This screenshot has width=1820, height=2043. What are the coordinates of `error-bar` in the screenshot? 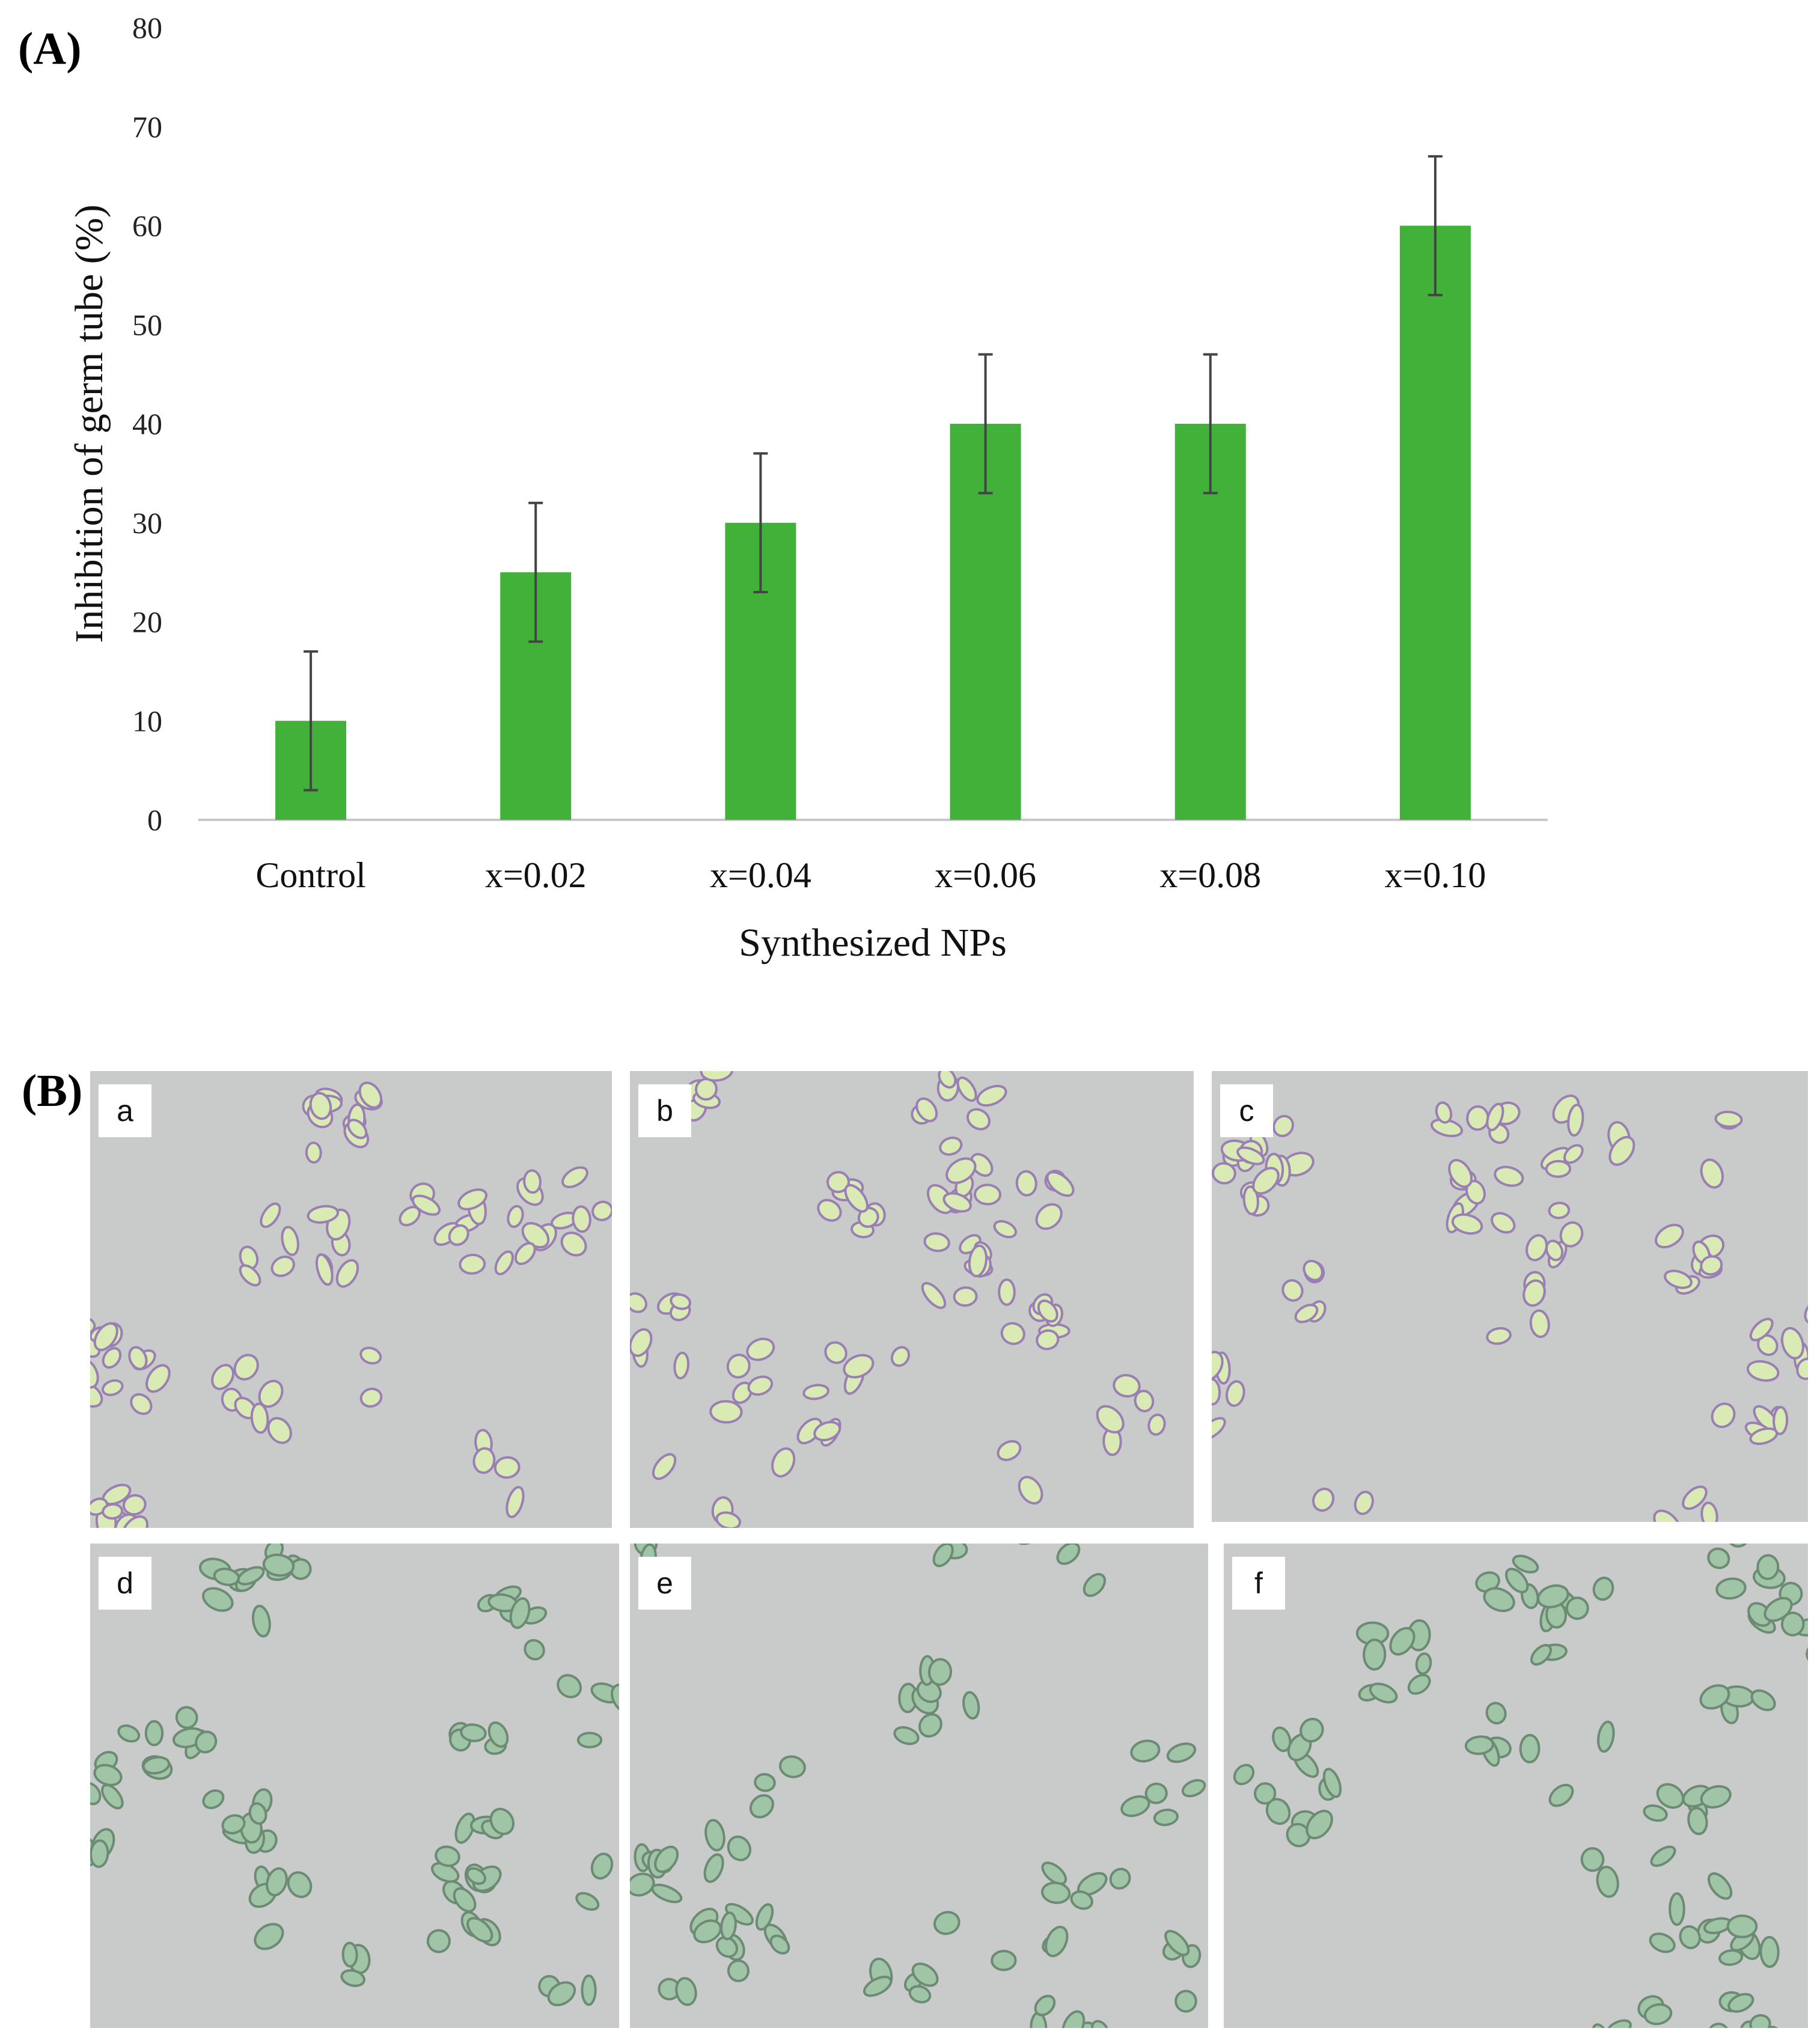 It's located at (312, 721).